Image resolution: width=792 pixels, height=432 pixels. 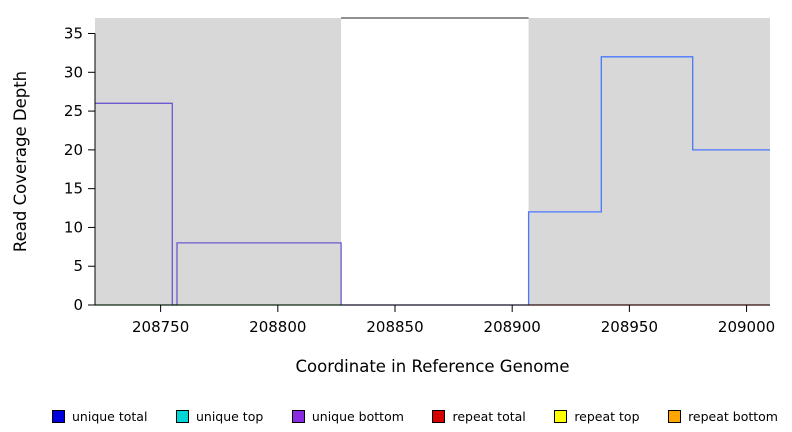 What do you see at coordinates (489, 416) in the screenshot?
I see `legend-label: repeat total` at bounding box center [489, 416].